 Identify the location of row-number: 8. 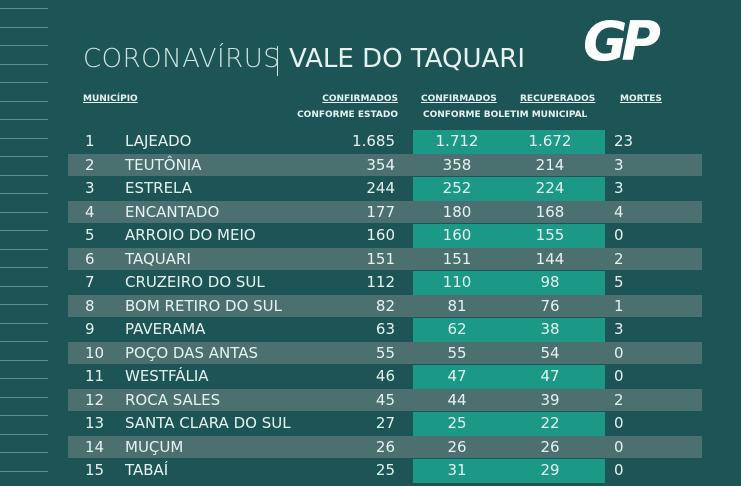
(90, 305).